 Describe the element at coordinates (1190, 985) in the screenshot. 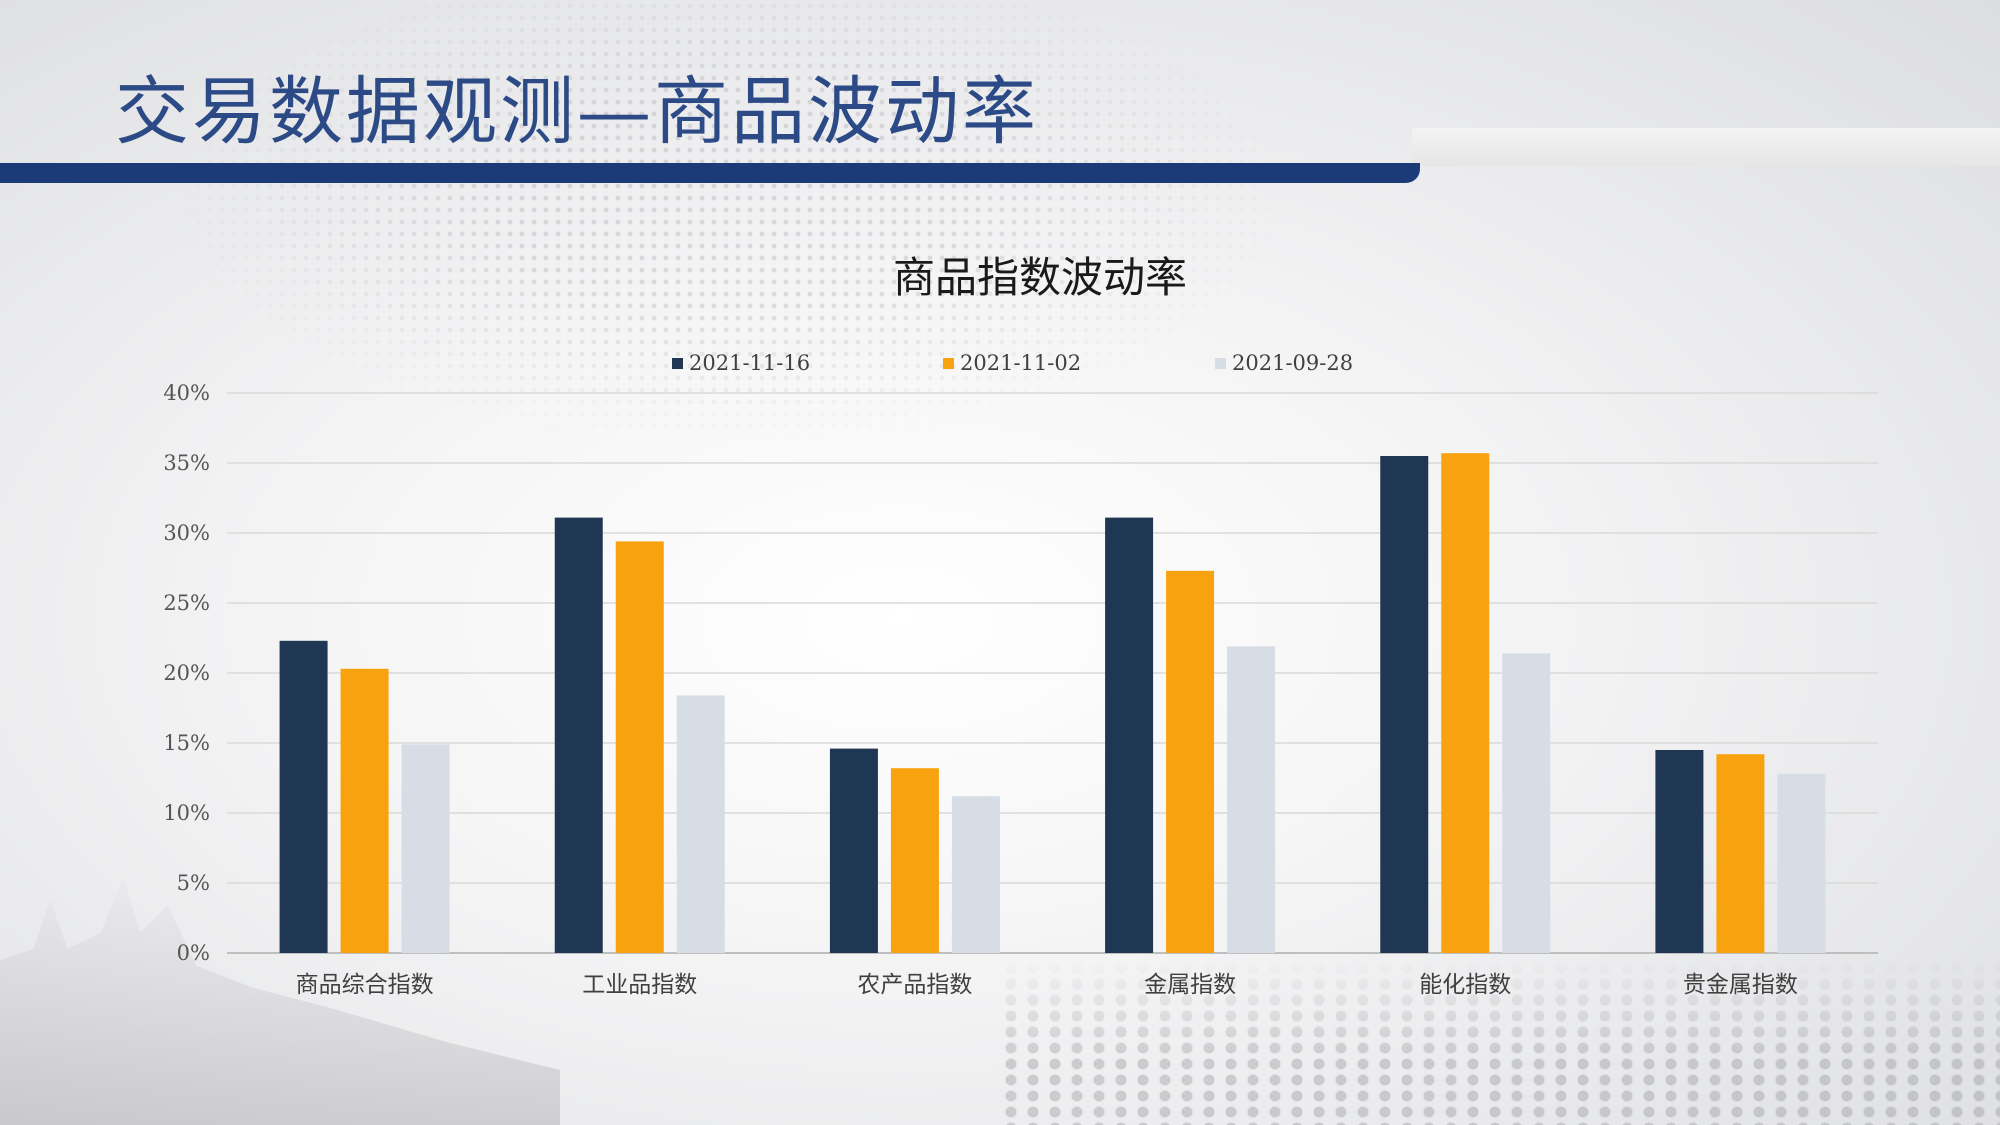

I see `x-tick-label: 金属指数` at that location.